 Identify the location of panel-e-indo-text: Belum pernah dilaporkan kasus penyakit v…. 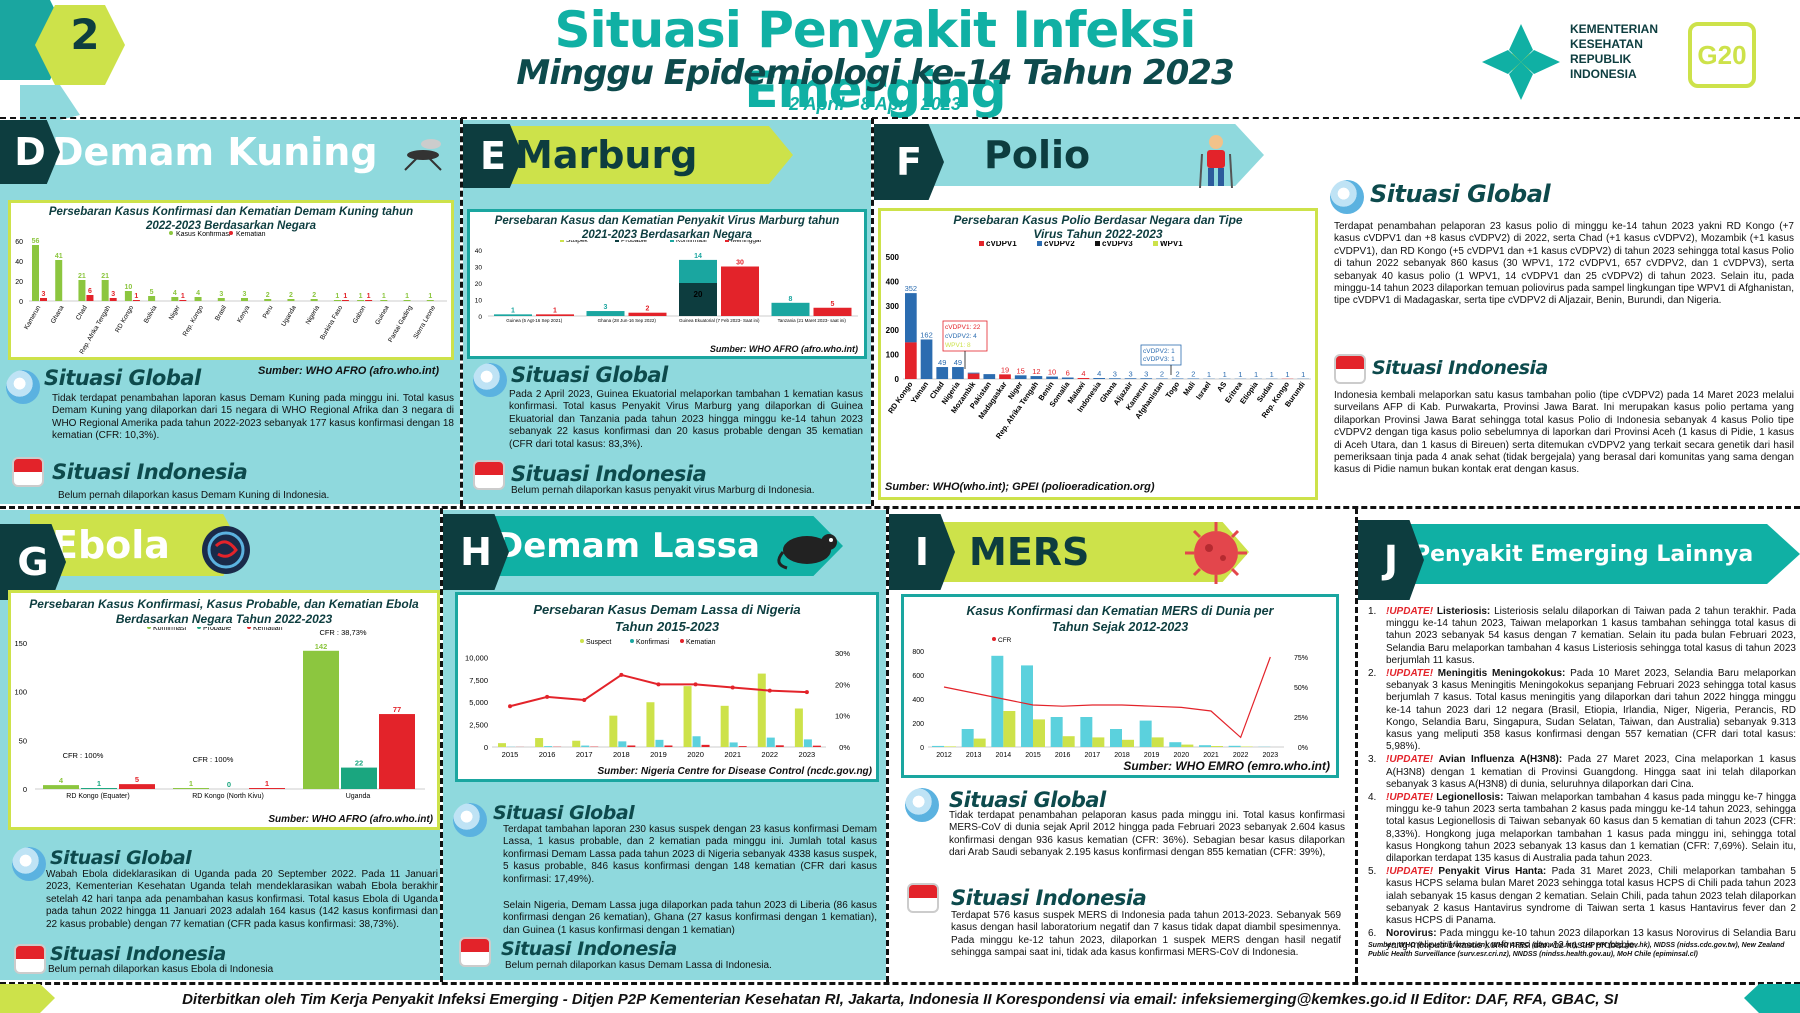
(663, 490).